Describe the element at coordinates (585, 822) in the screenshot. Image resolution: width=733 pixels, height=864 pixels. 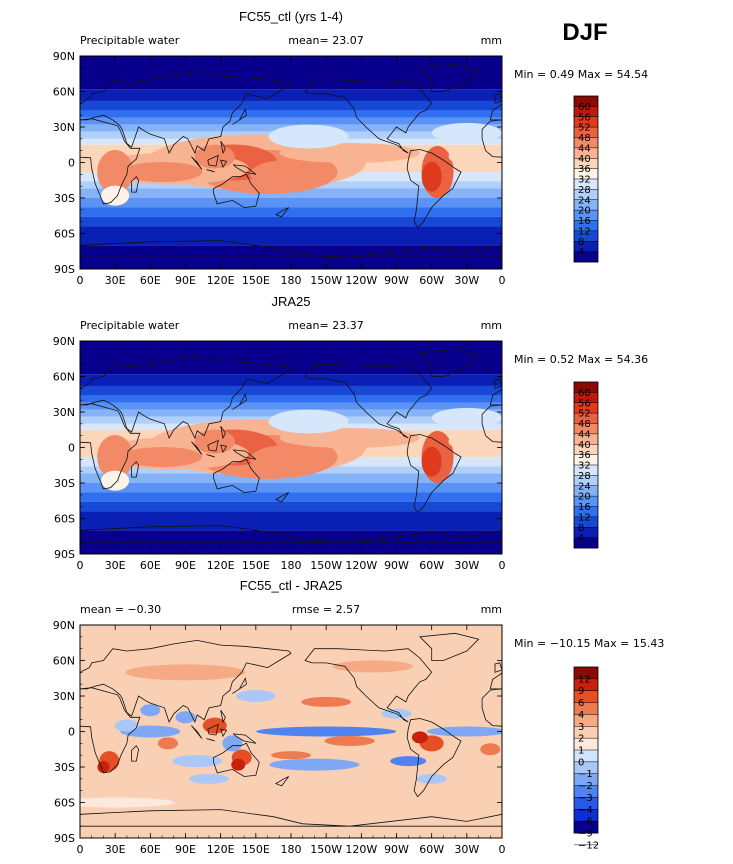
I see `colorbar-label: −6` at that location.